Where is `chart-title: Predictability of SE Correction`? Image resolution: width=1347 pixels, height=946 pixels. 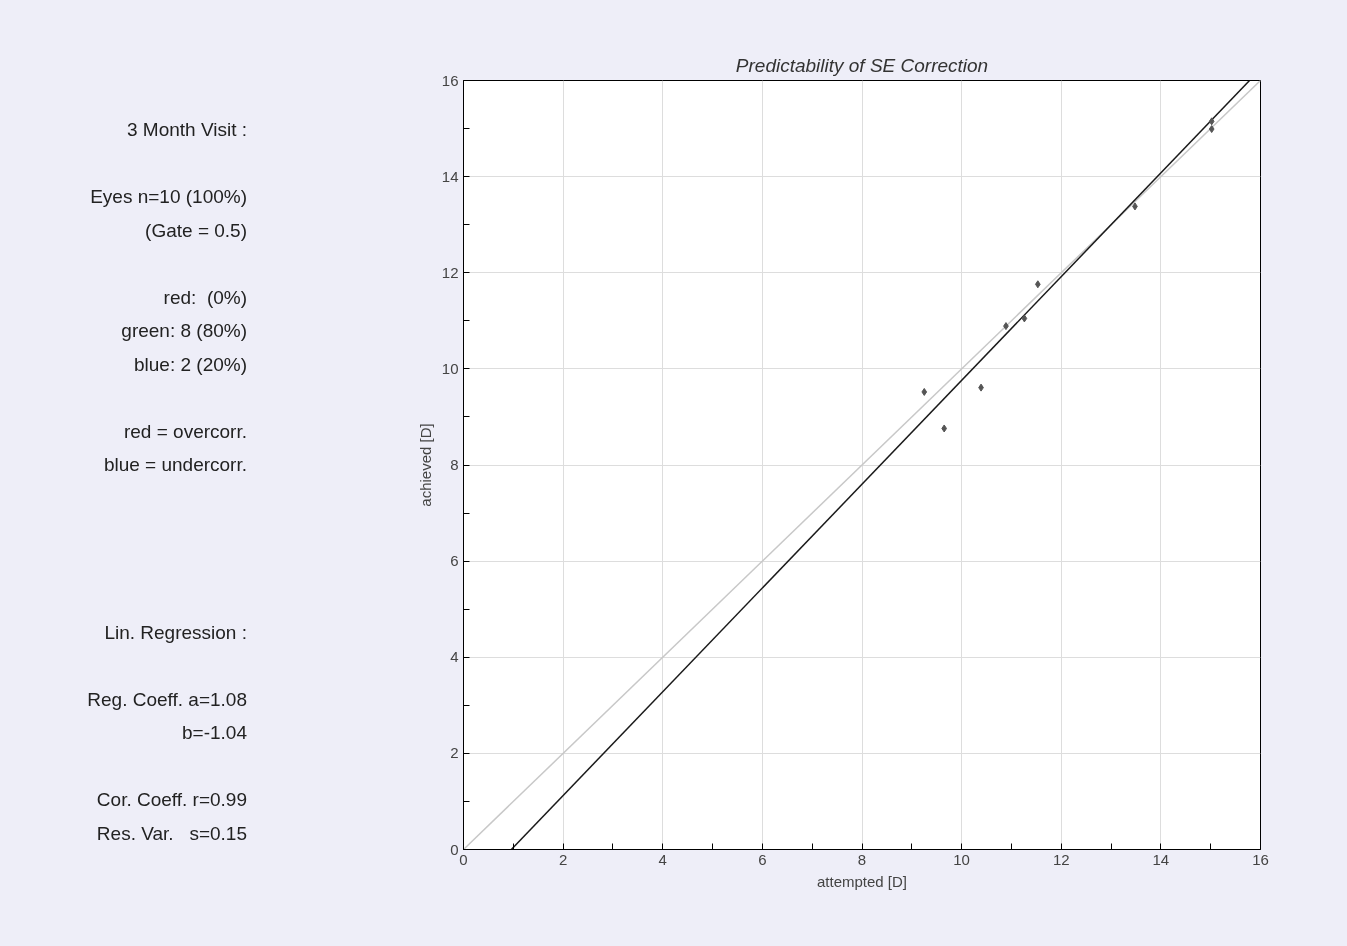 chart-title: Predictability of SE Correction is located at coordinates (862, 65).